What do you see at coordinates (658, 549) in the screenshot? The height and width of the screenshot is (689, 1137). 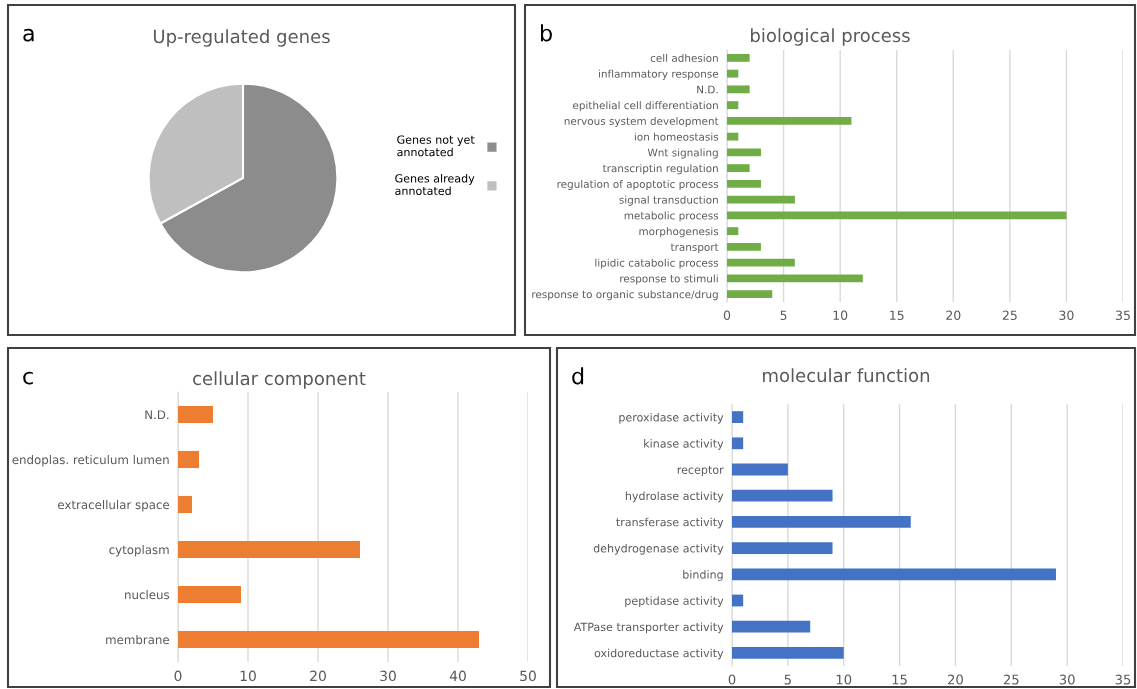 I see `y-tick-label: dehydrogenase activity` at bounding box center [658, 549].